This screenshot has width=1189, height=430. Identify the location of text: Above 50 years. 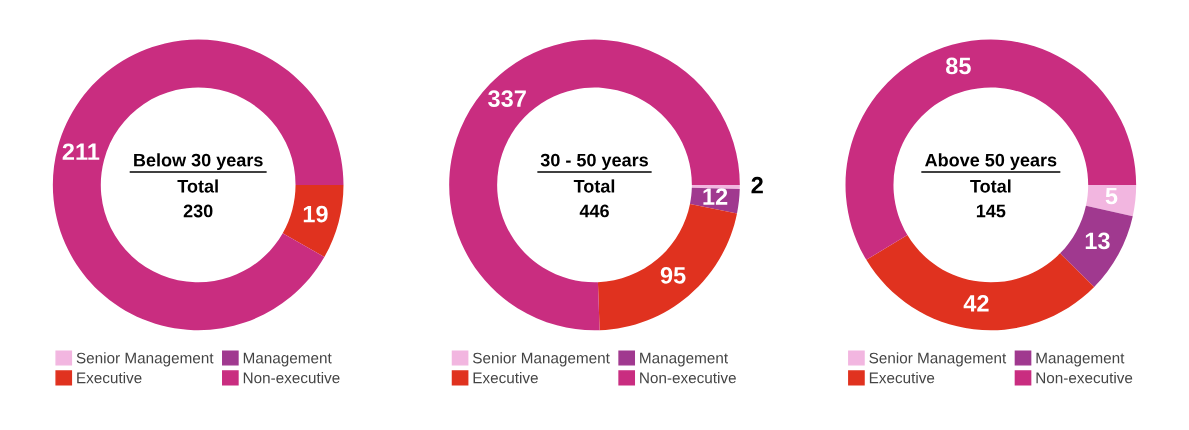
(991, 162).